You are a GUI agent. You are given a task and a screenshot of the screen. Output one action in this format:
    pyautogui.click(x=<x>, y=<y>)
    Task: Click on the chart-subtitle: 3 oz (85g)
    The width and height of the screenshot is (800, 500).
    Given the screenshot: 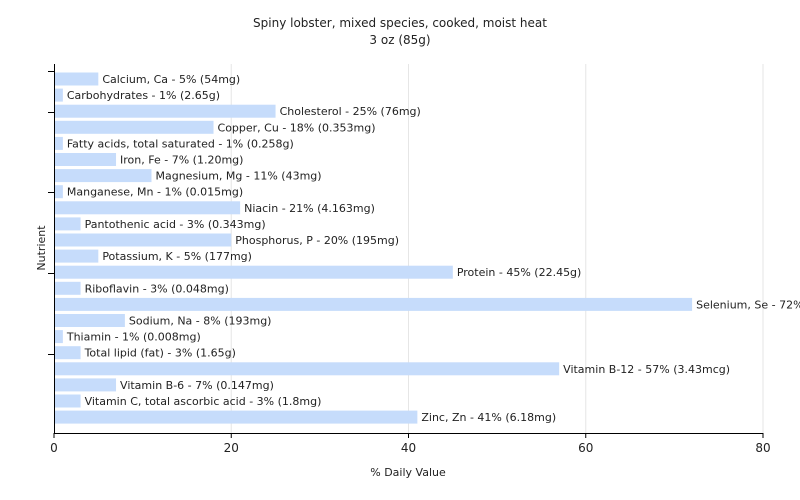 What is the action you would take?
    pyautogui.click(x=399, y=40)
    